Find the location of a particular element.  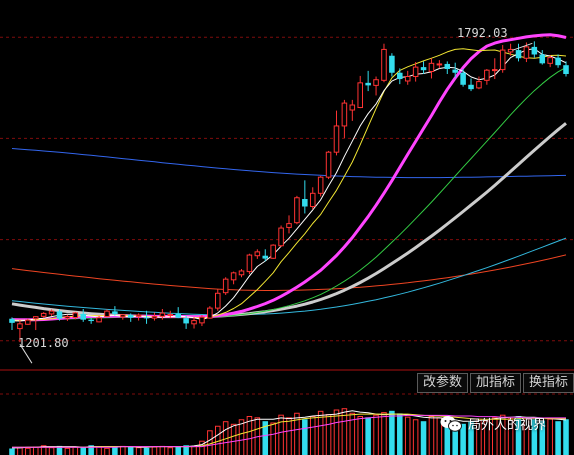

volume-ma-vma20 is located at coordinates (289, 431).